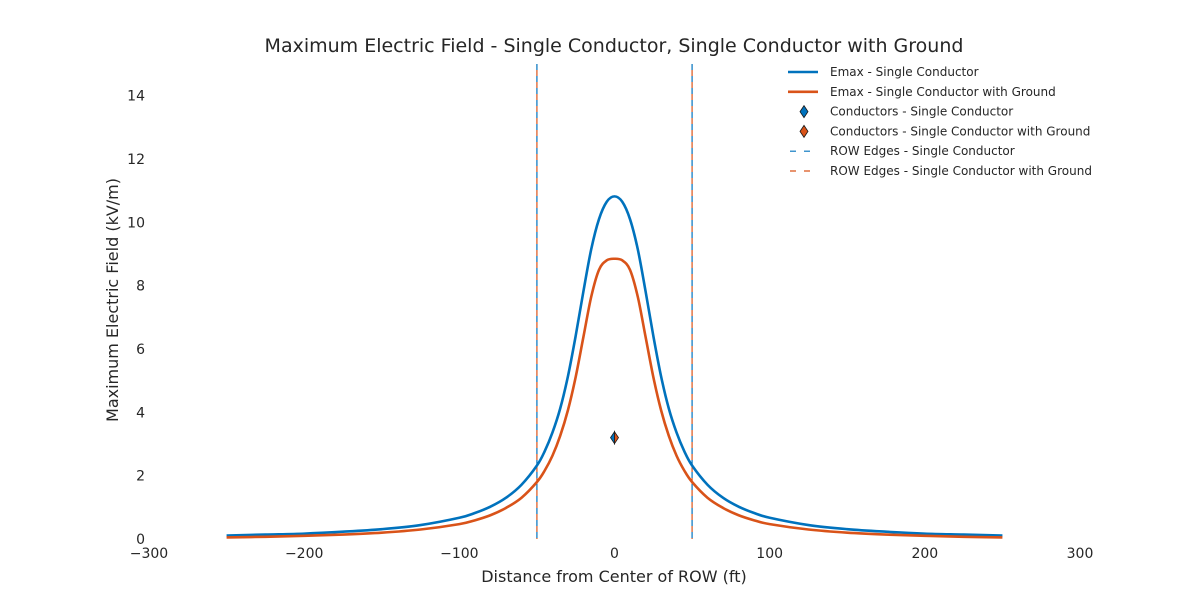 The width and height of the screenshot is (1200, 600). Describe the element at coordinates (149, 554) in the screenshot. I see `x-tick-label: −300` at that location.